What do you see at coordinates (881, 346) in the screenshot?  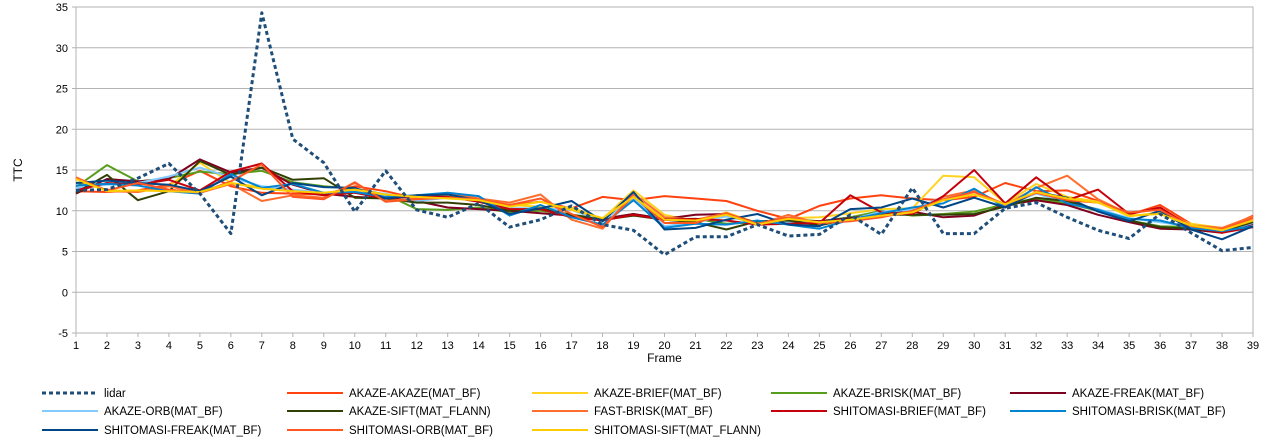 I see `x-tick-label: 27` at bounding box center [881, 346].